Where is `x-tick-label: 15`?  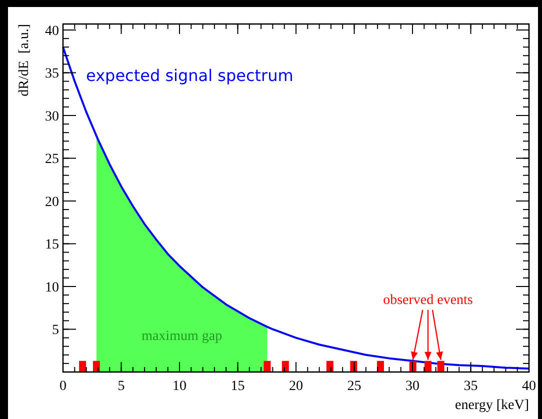
x-tick-label: 15 is located at coordinates (237, 386).